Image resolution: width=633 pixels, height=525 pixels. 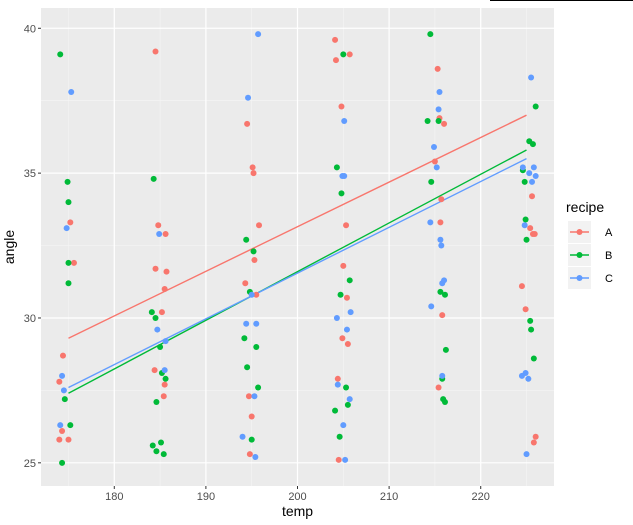 I want to click on y-axis-title: angle, so click(x=9, y=247).